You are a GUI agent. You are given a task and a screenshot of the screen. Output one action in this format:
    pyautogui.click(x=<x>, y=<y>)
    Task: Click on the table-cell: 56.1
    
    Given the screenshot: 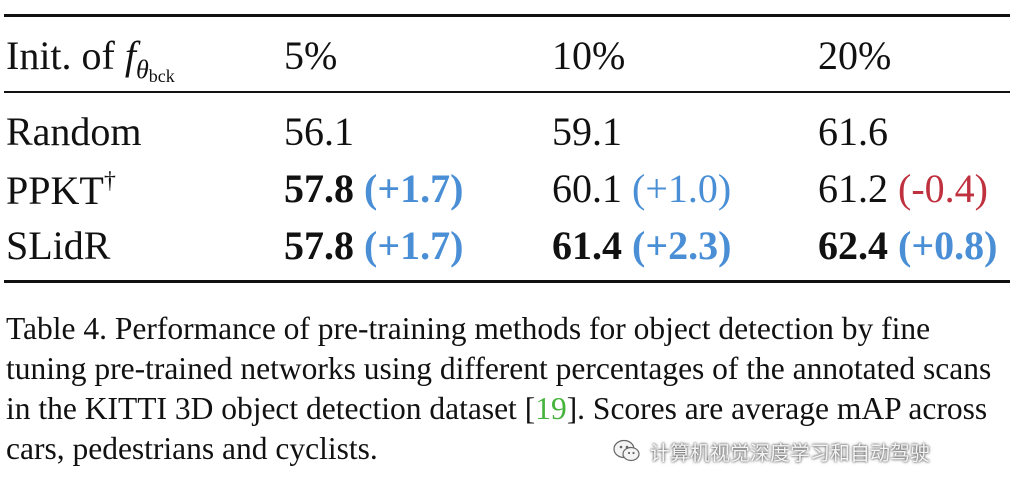 What is the action you would take?
    pyautogui.click(x=319, y=131)
    